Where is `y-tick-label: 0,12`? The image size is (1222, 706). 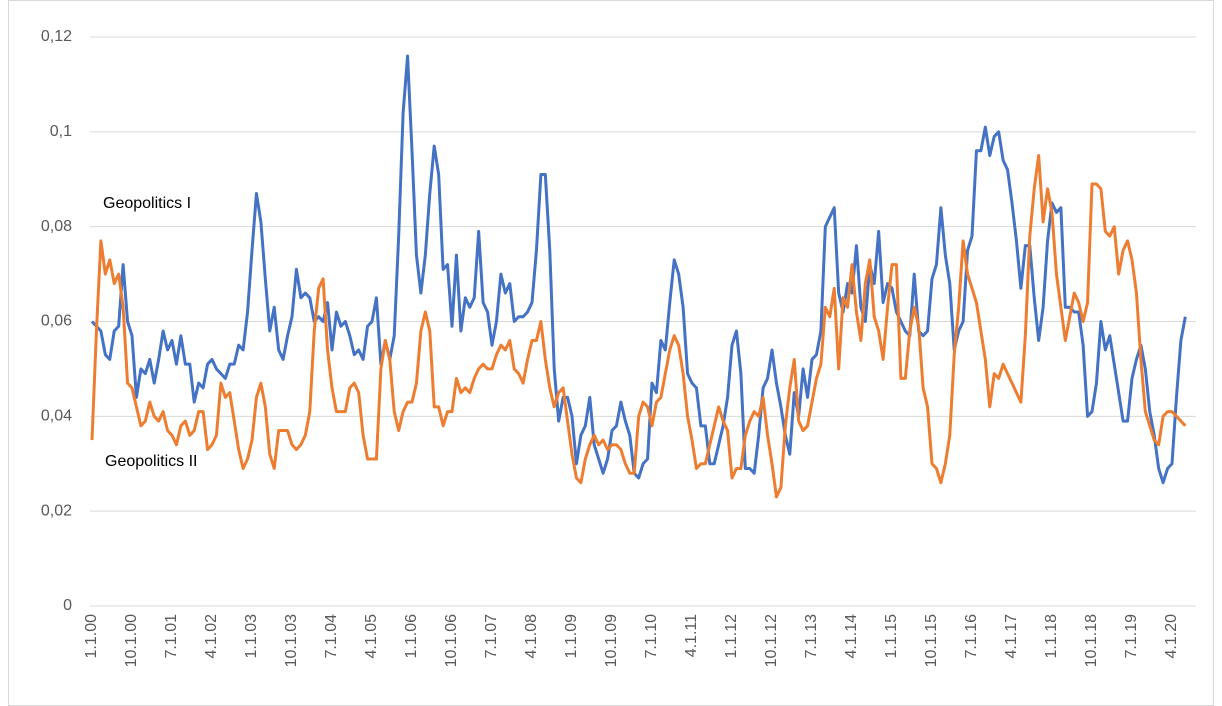
y-tick-label: 0,12 is located at coordinates (56, 36).